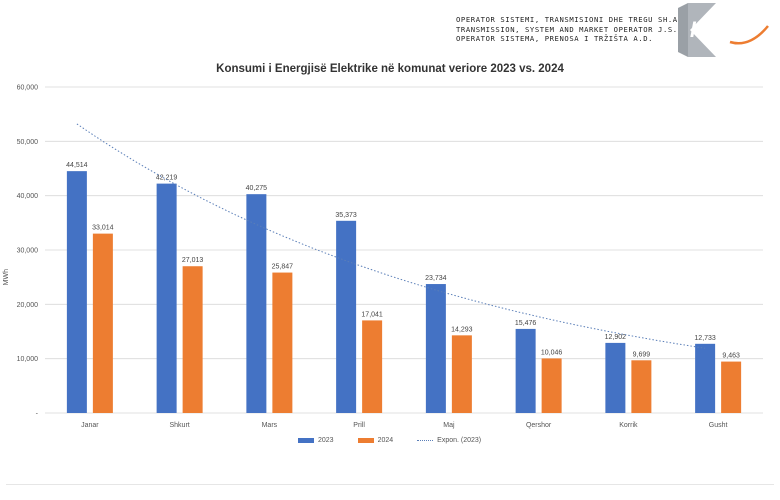  Describe the element at coordinates (525, 370) in the screenshot. I see `bar-2023-qershor` at that location.